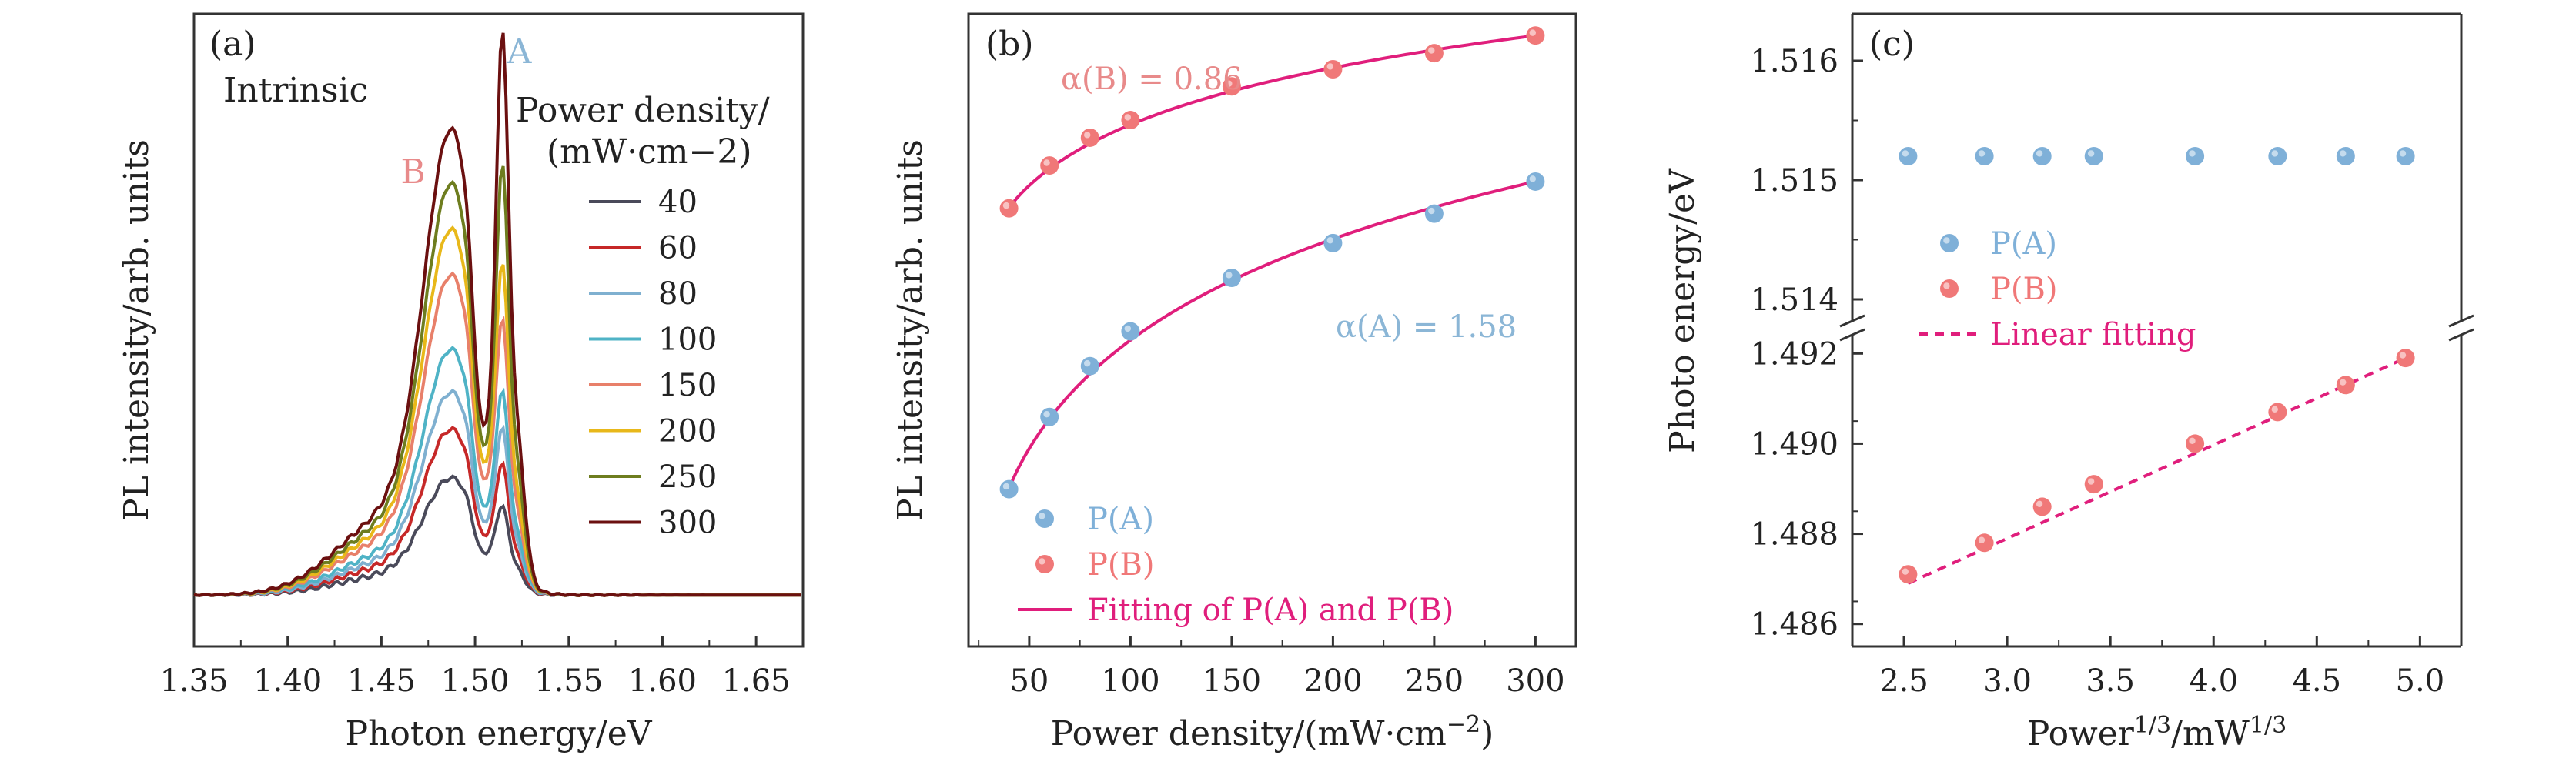  I want to click on panel-c-legend-label-pb: P(B), so click(2024, 289).